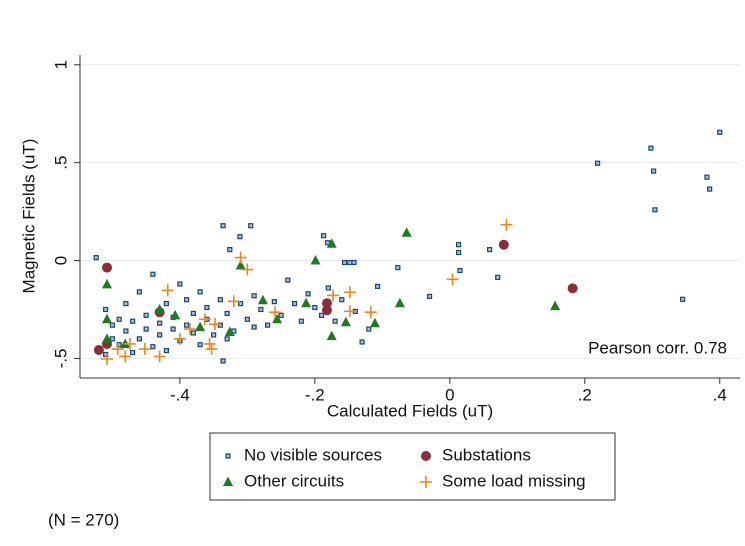 The width and height of the screenshot is (745, 546). What do you see at coordinates (313, 454) in the screenshot?
I see `legend-label: No visible sources` at bounding box center [313, 454].